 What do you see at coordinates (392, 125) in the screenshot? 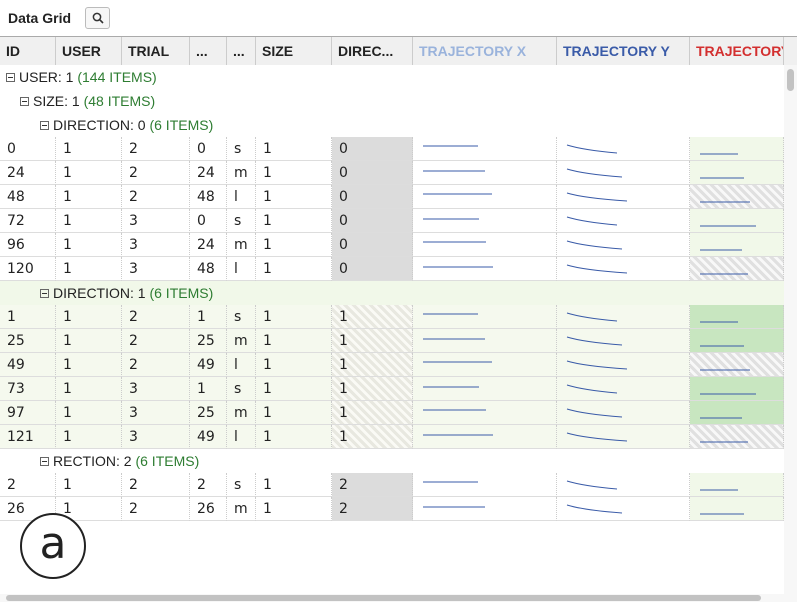
I see `group-row-direction: DIRECTION: 0 (6 ITEMS)` at bounding box center [392, 125].